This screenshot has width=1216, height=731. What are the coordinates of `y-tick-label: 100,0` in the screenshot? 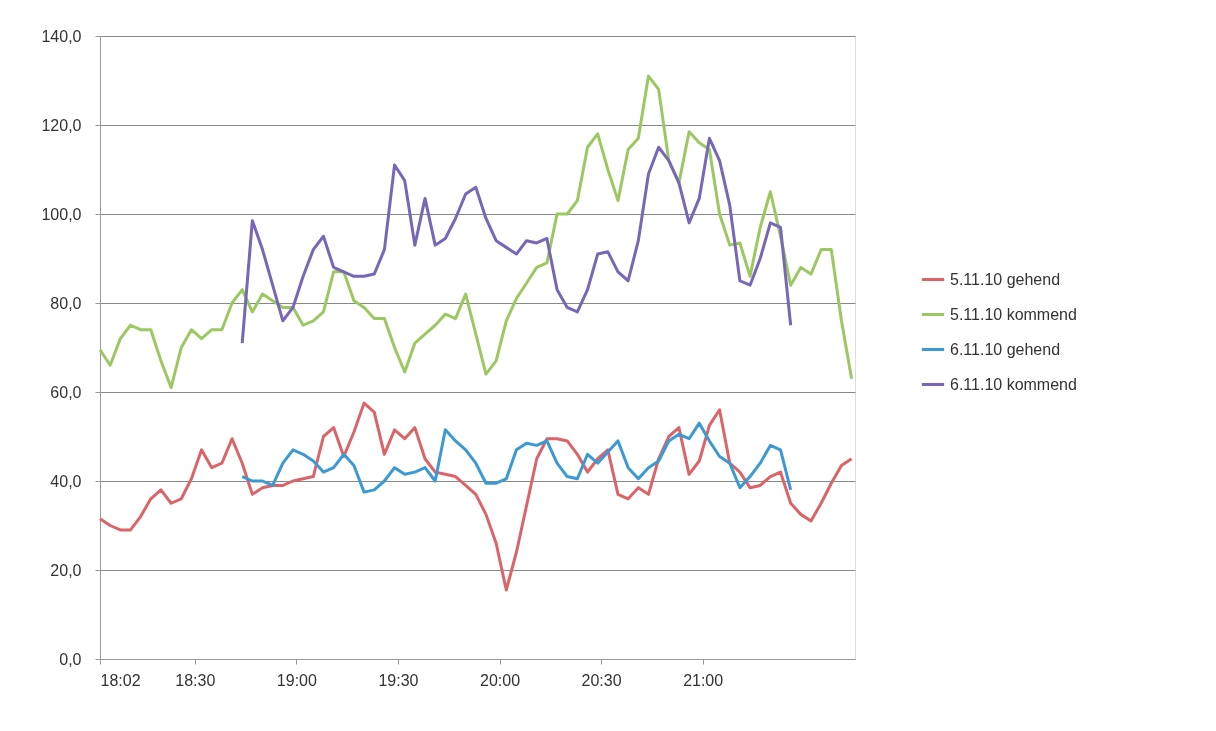 It's located at (61, 214).